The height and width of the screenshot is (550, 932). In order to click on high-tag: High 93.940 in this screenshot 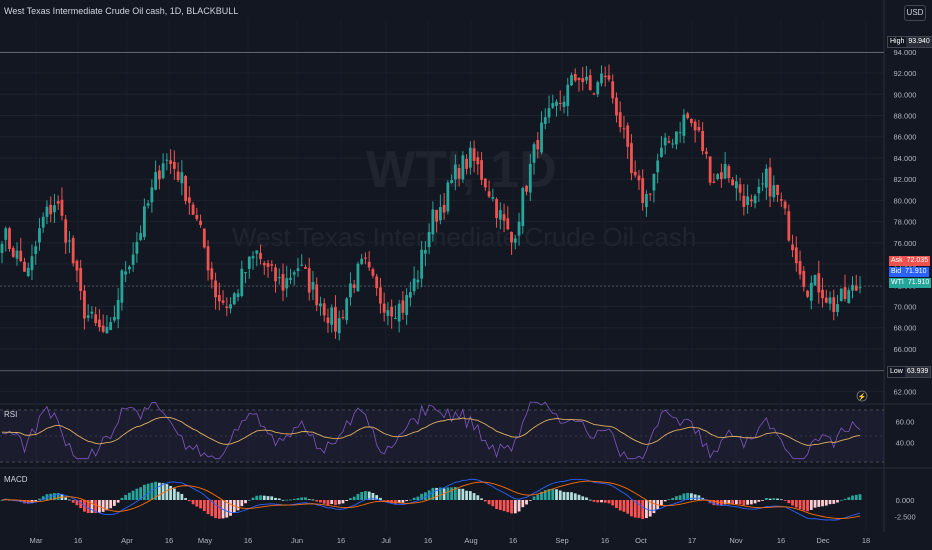, I will do `click(909, 42)`.